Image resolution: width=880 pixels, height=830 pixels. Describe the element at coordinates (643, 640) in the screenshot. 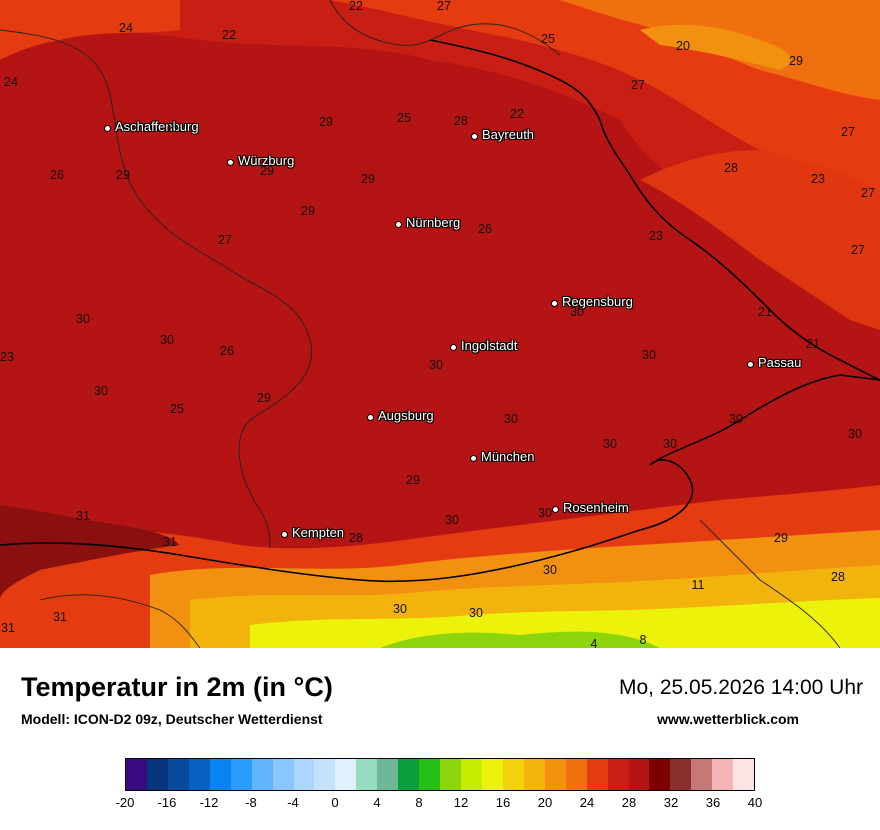

I see `temp-value: 8` at that location.